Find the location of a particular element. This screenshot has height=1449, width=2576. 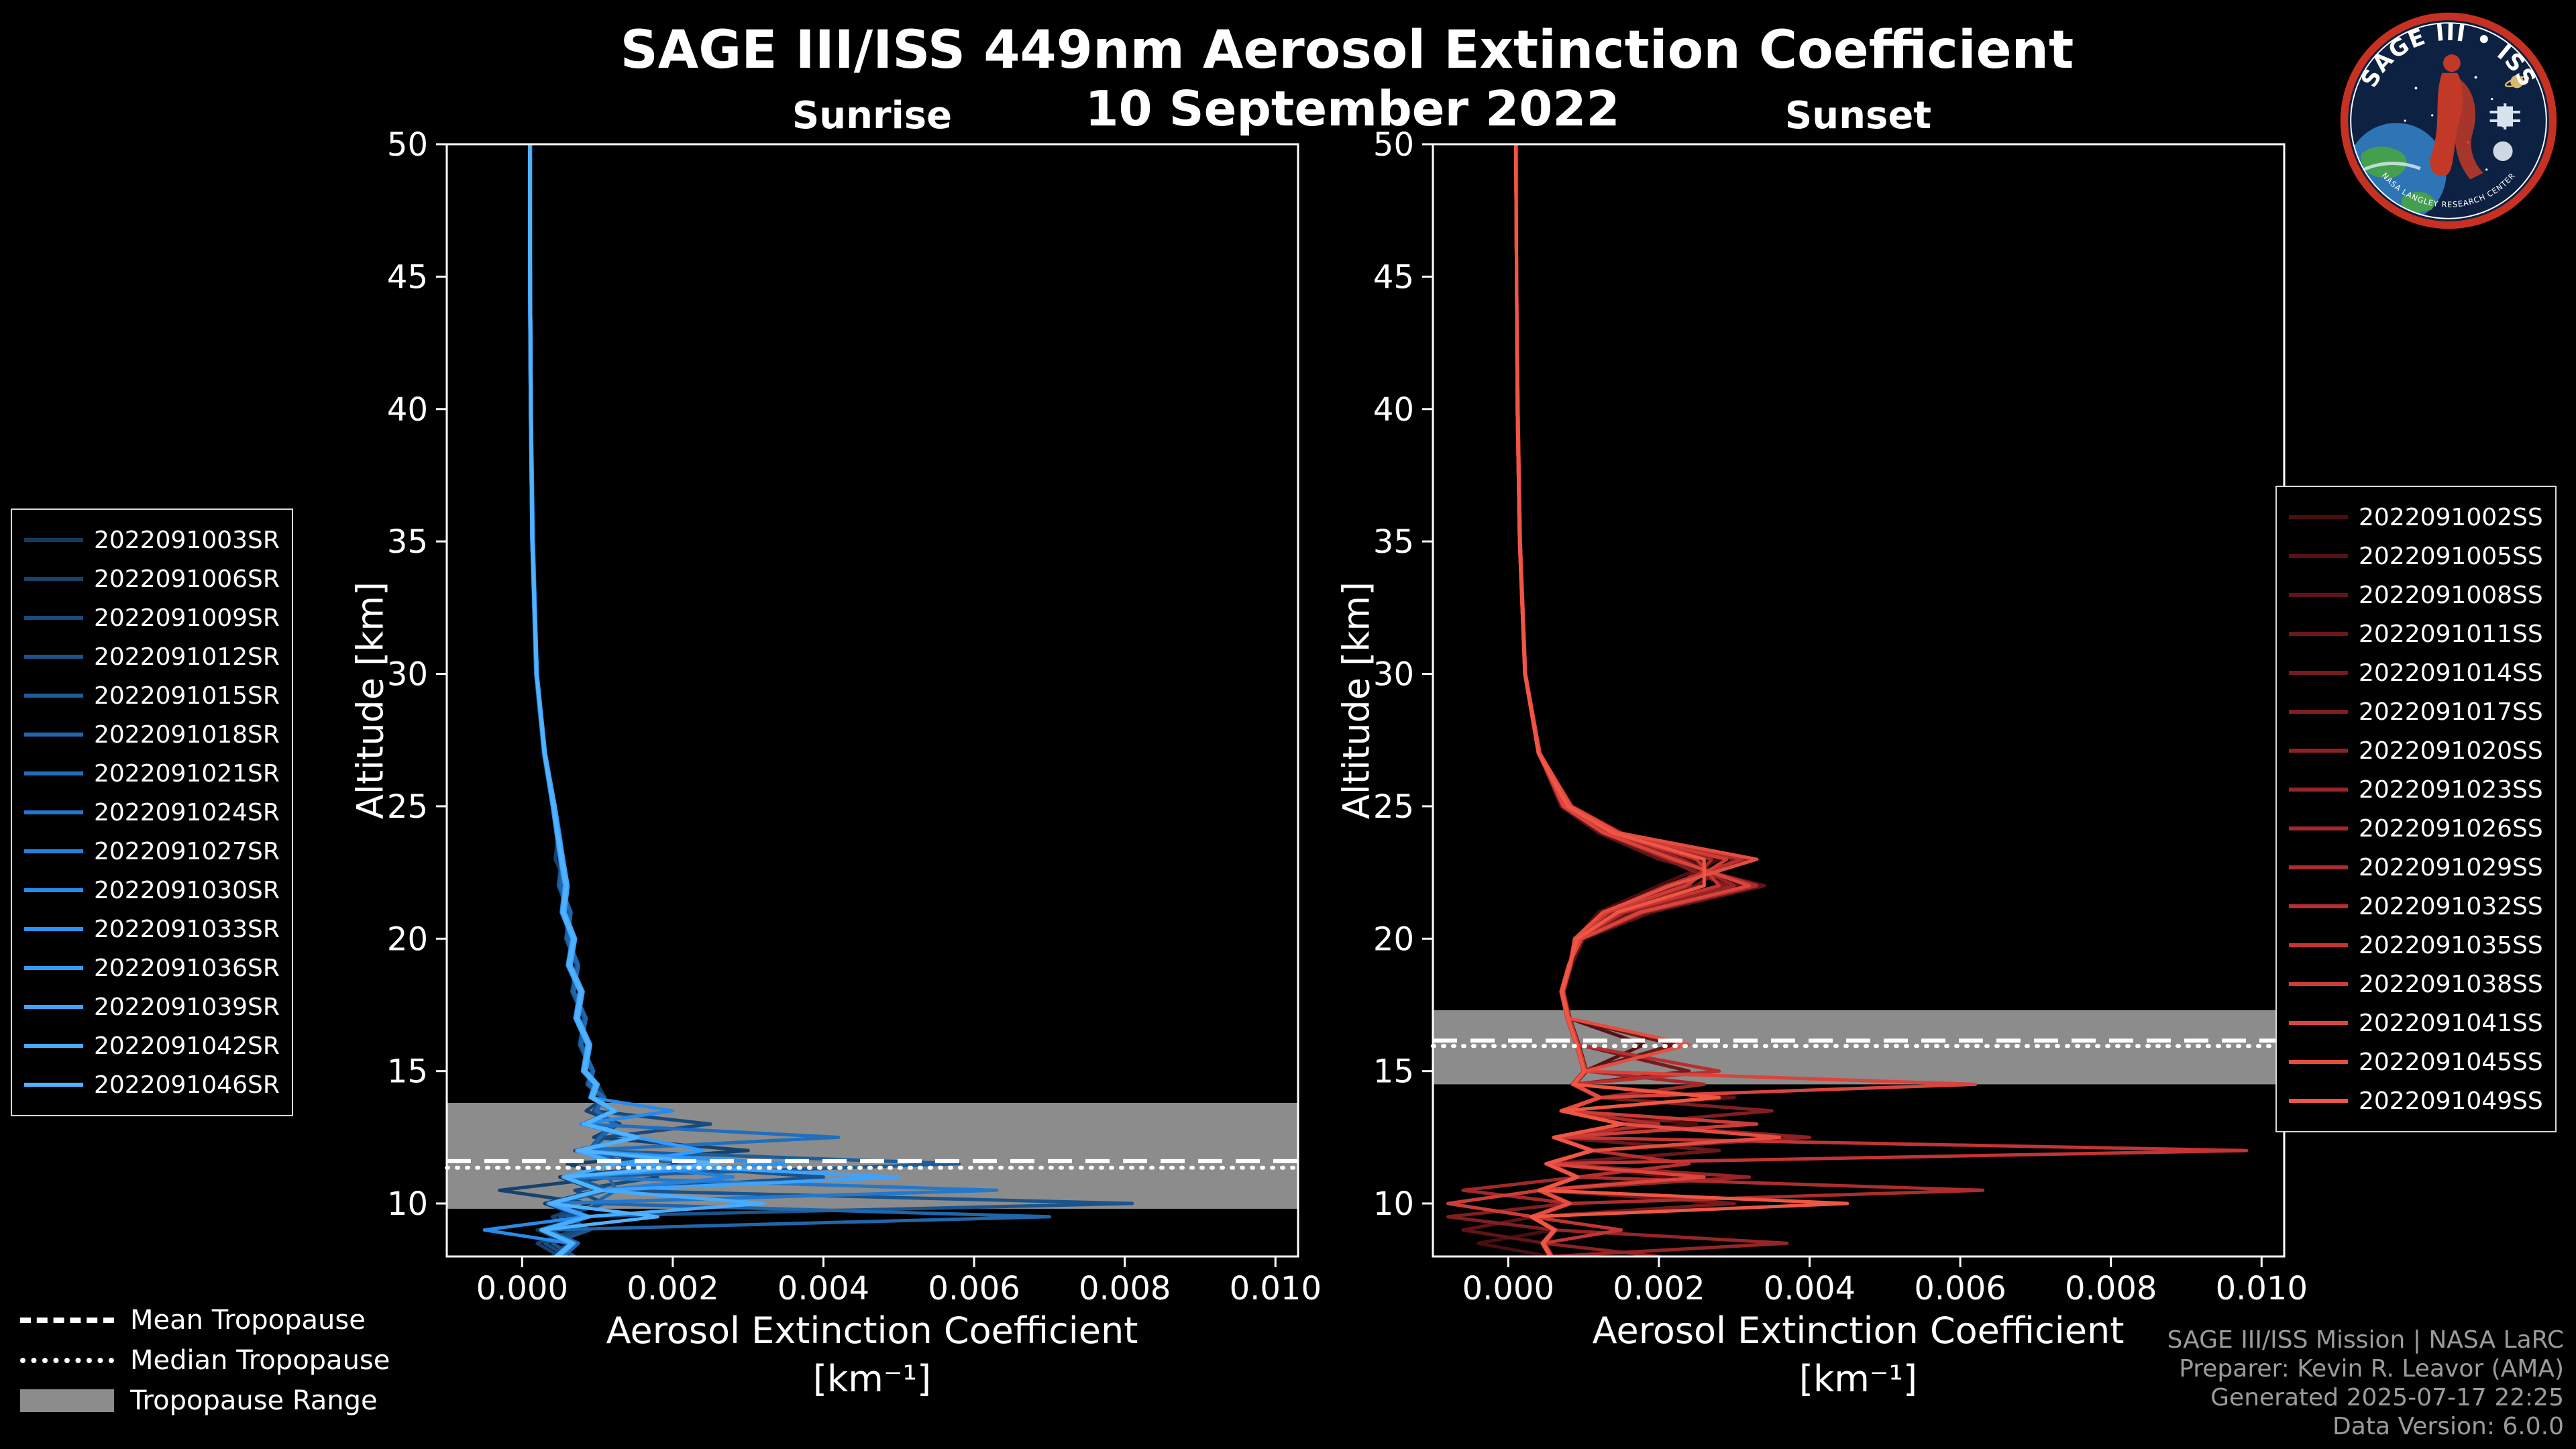

legend-item: 2022091018SR is located at coordinates (152, 734).